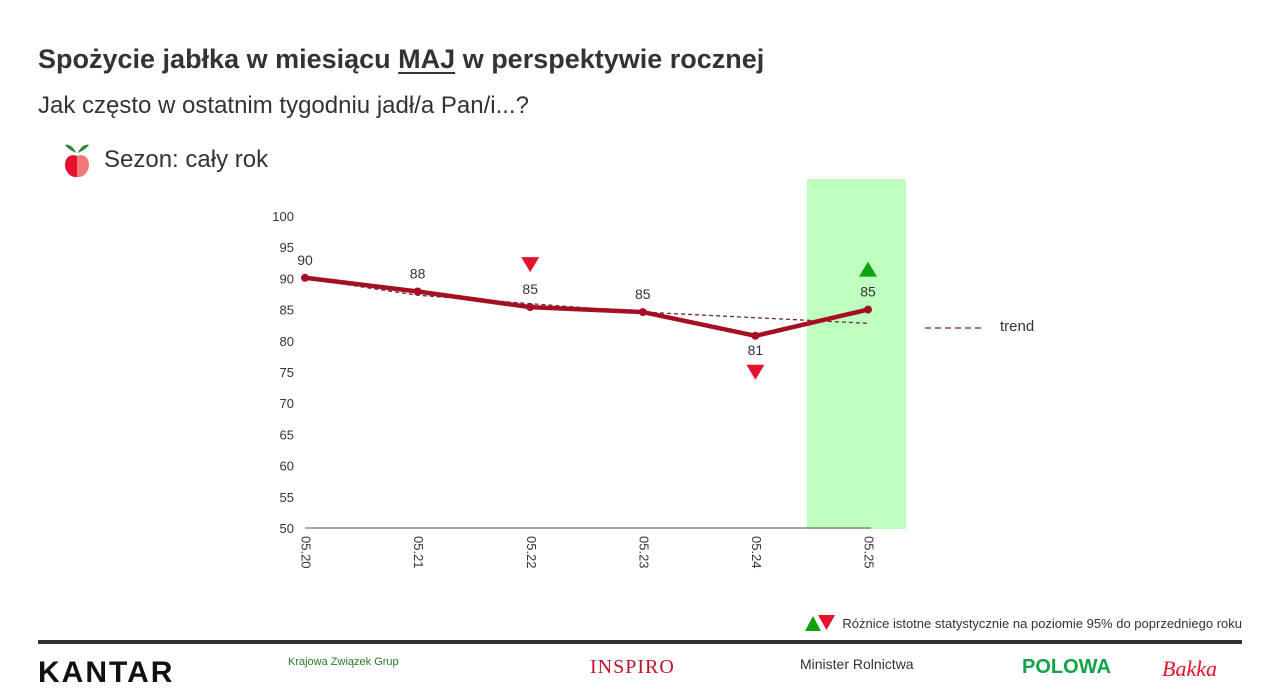 The image size is (1280, 690). What do you see at coordinates (287, 403) in the screenshot?
I see `y-tick-label: 70` at bounding box center [287, 403].